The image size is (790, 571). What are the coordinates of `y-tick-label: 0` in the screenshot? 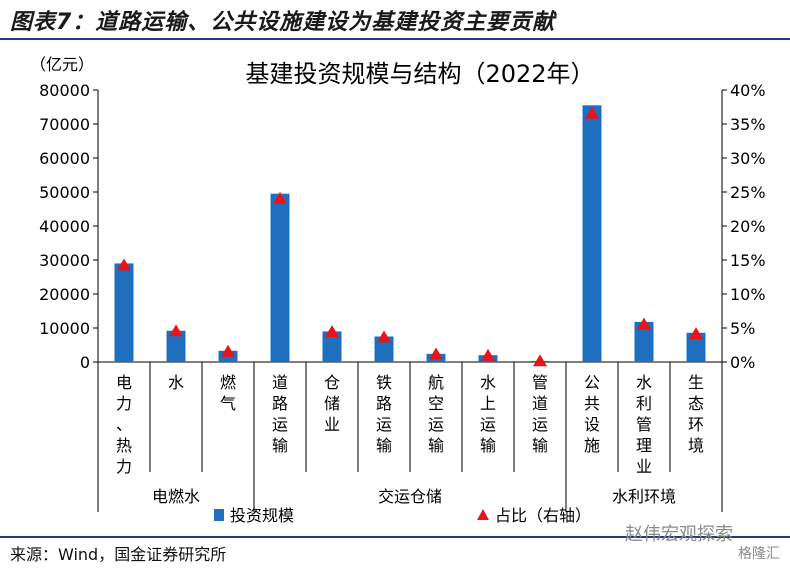 It's located at (85, 362).